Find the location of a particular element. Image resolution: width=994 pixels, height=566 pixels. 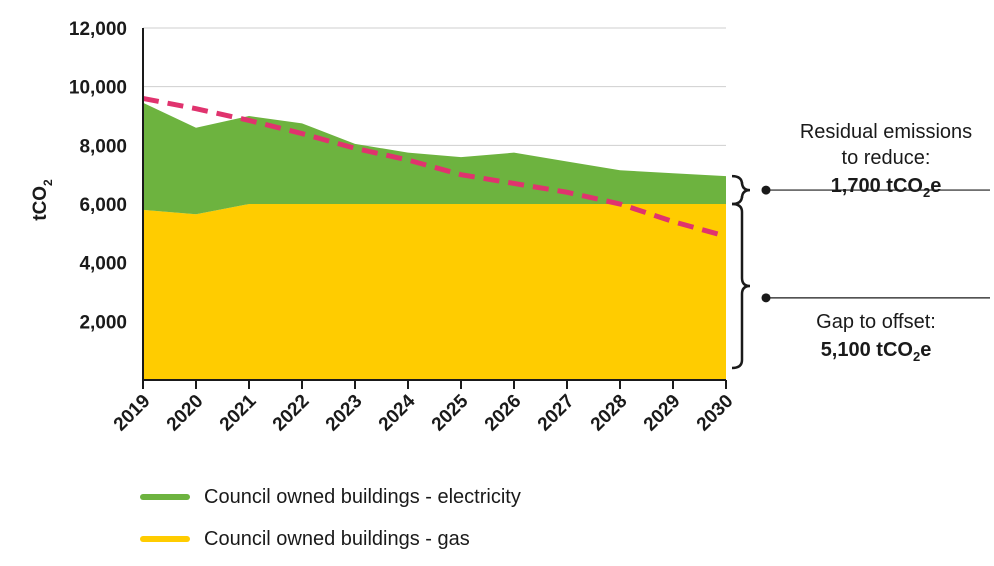

legend-item-gas: Council owned buildings - gas is located at coordinates (330, 539).